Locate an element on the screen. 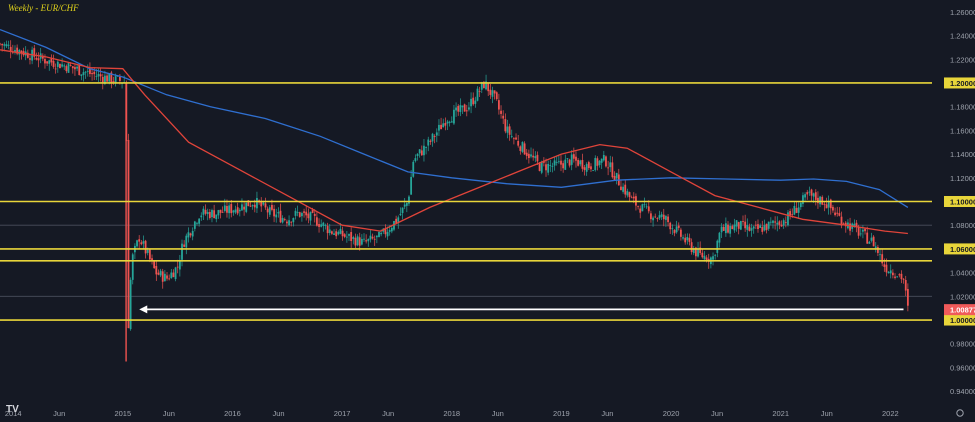 This screenshot has height=422, width=975. y-tick-label: 1.10000 is located at coordinates (962, 202).